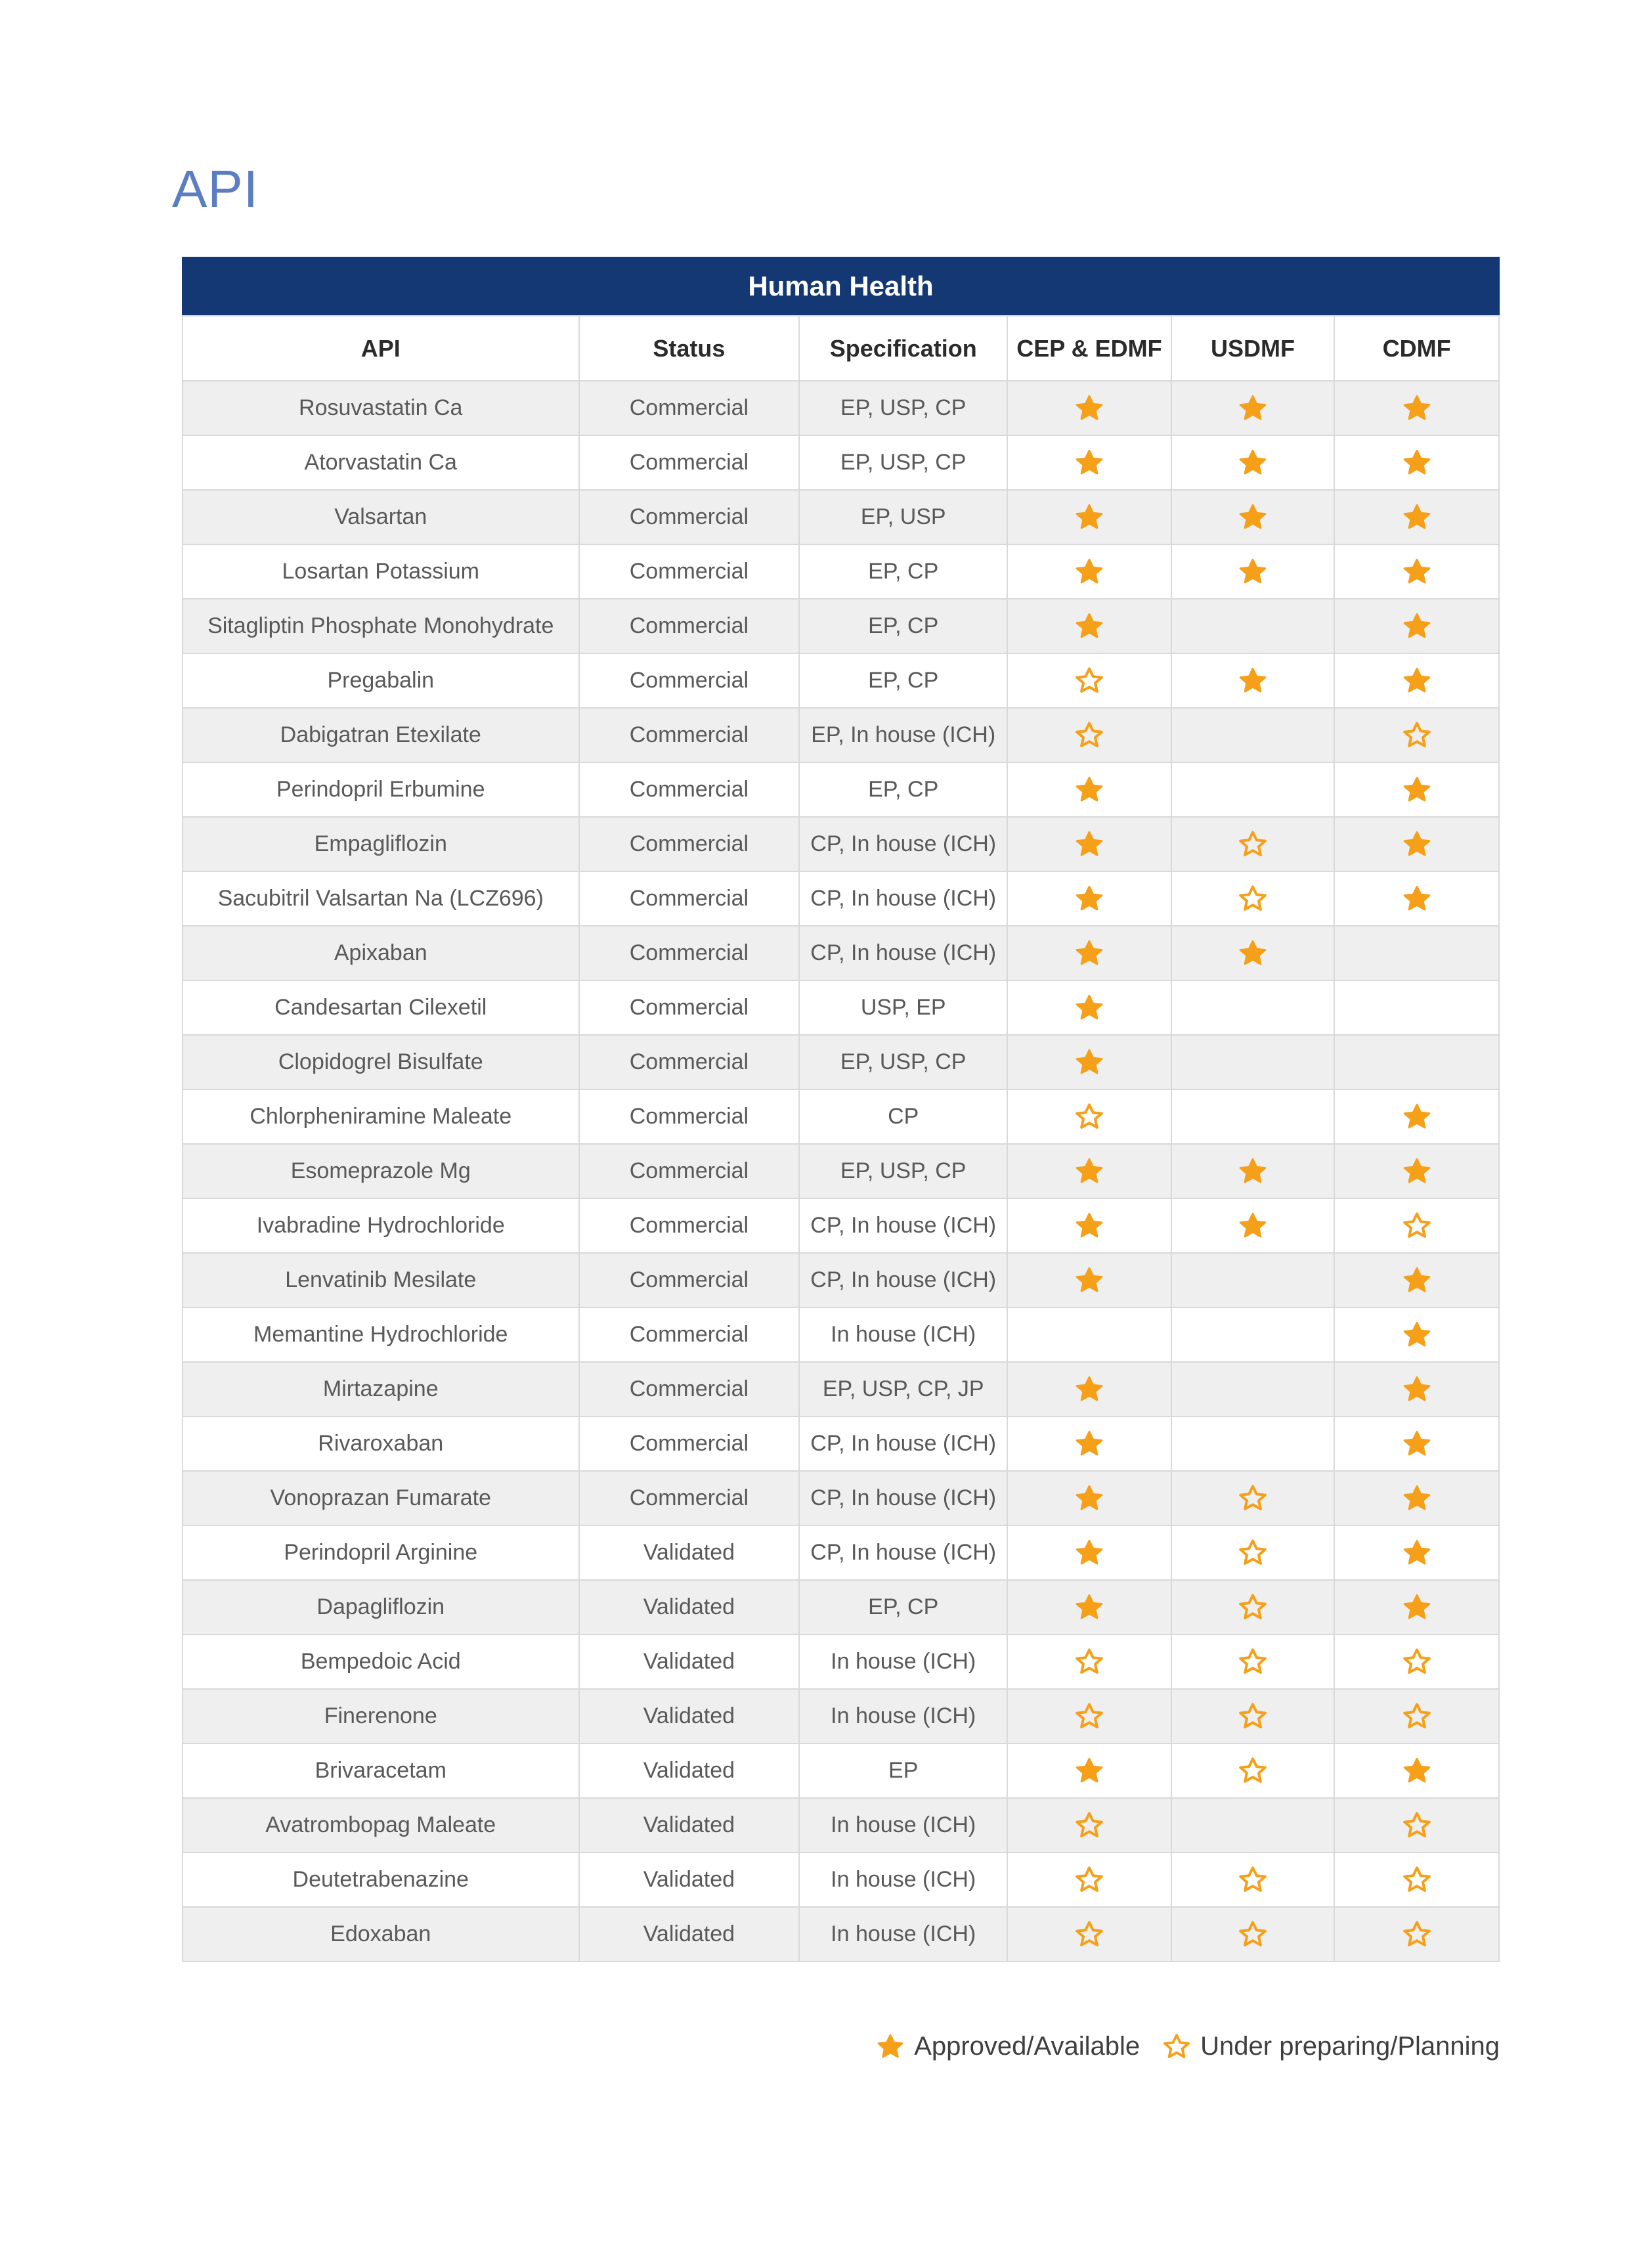 The width and height of the screenshot is (1652, 2257). What do you see at coordinates (841, 1771) in the screenshot?
I see `table-row: Brivaracetam Validated EP` at bounding box center [841, 1771].